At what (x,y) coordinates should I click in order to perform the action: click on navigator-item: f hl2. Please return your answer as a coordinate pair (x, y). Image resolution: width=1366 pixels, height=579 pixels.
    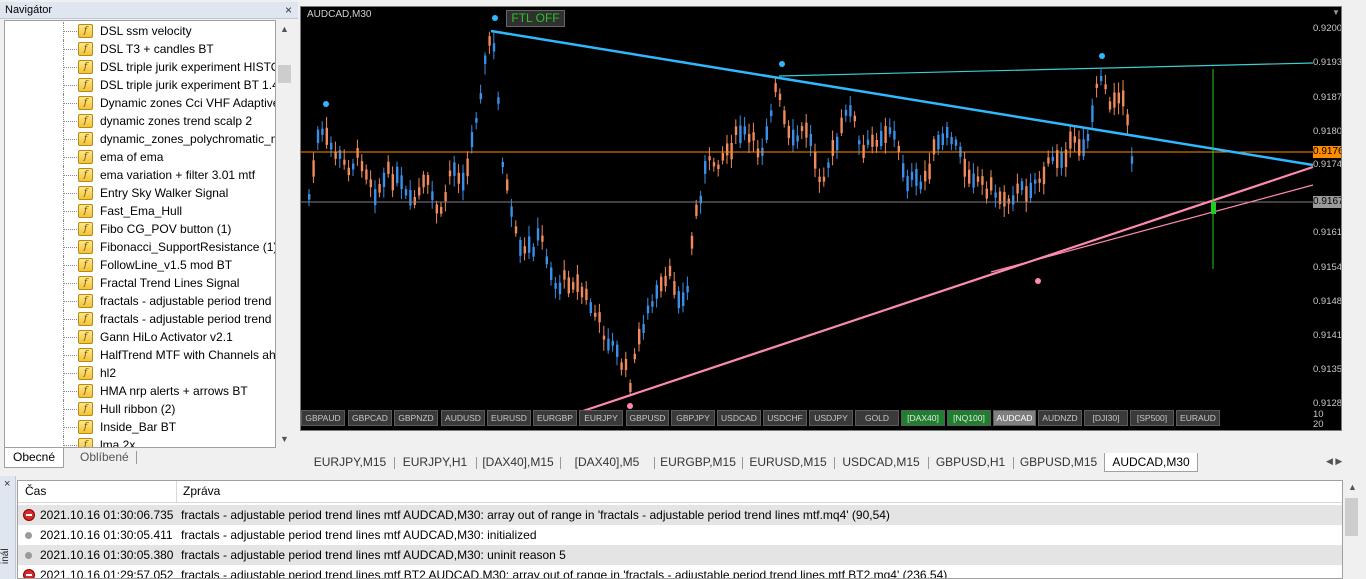
    Looking at the image, I should click on (140, 373).